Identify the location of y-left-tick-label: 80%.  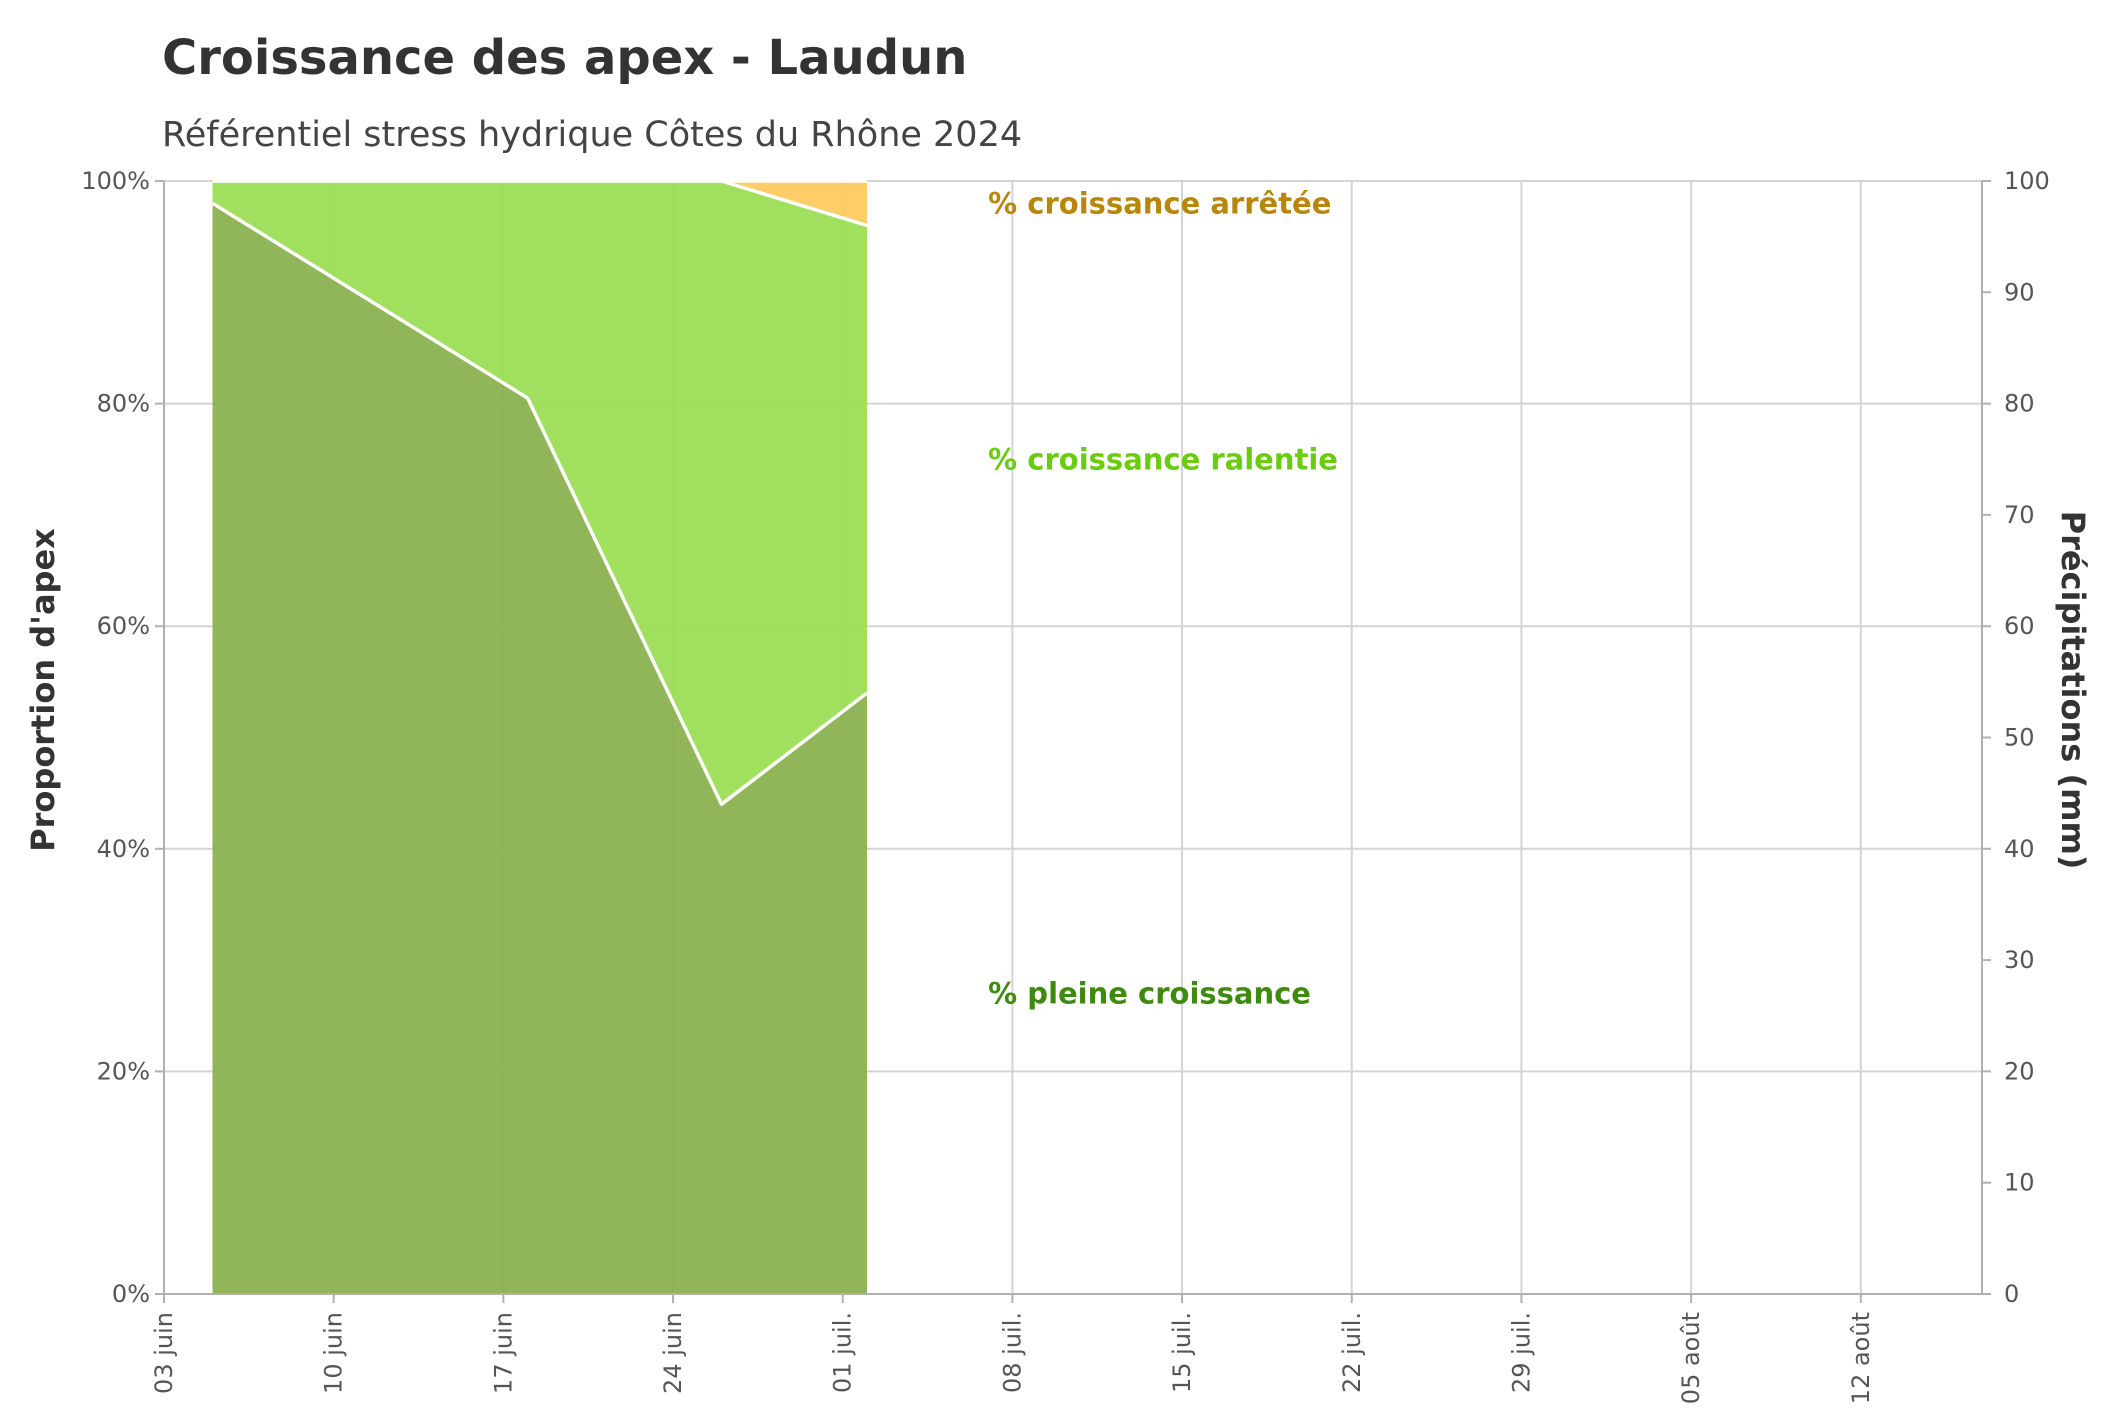
(123, 404).